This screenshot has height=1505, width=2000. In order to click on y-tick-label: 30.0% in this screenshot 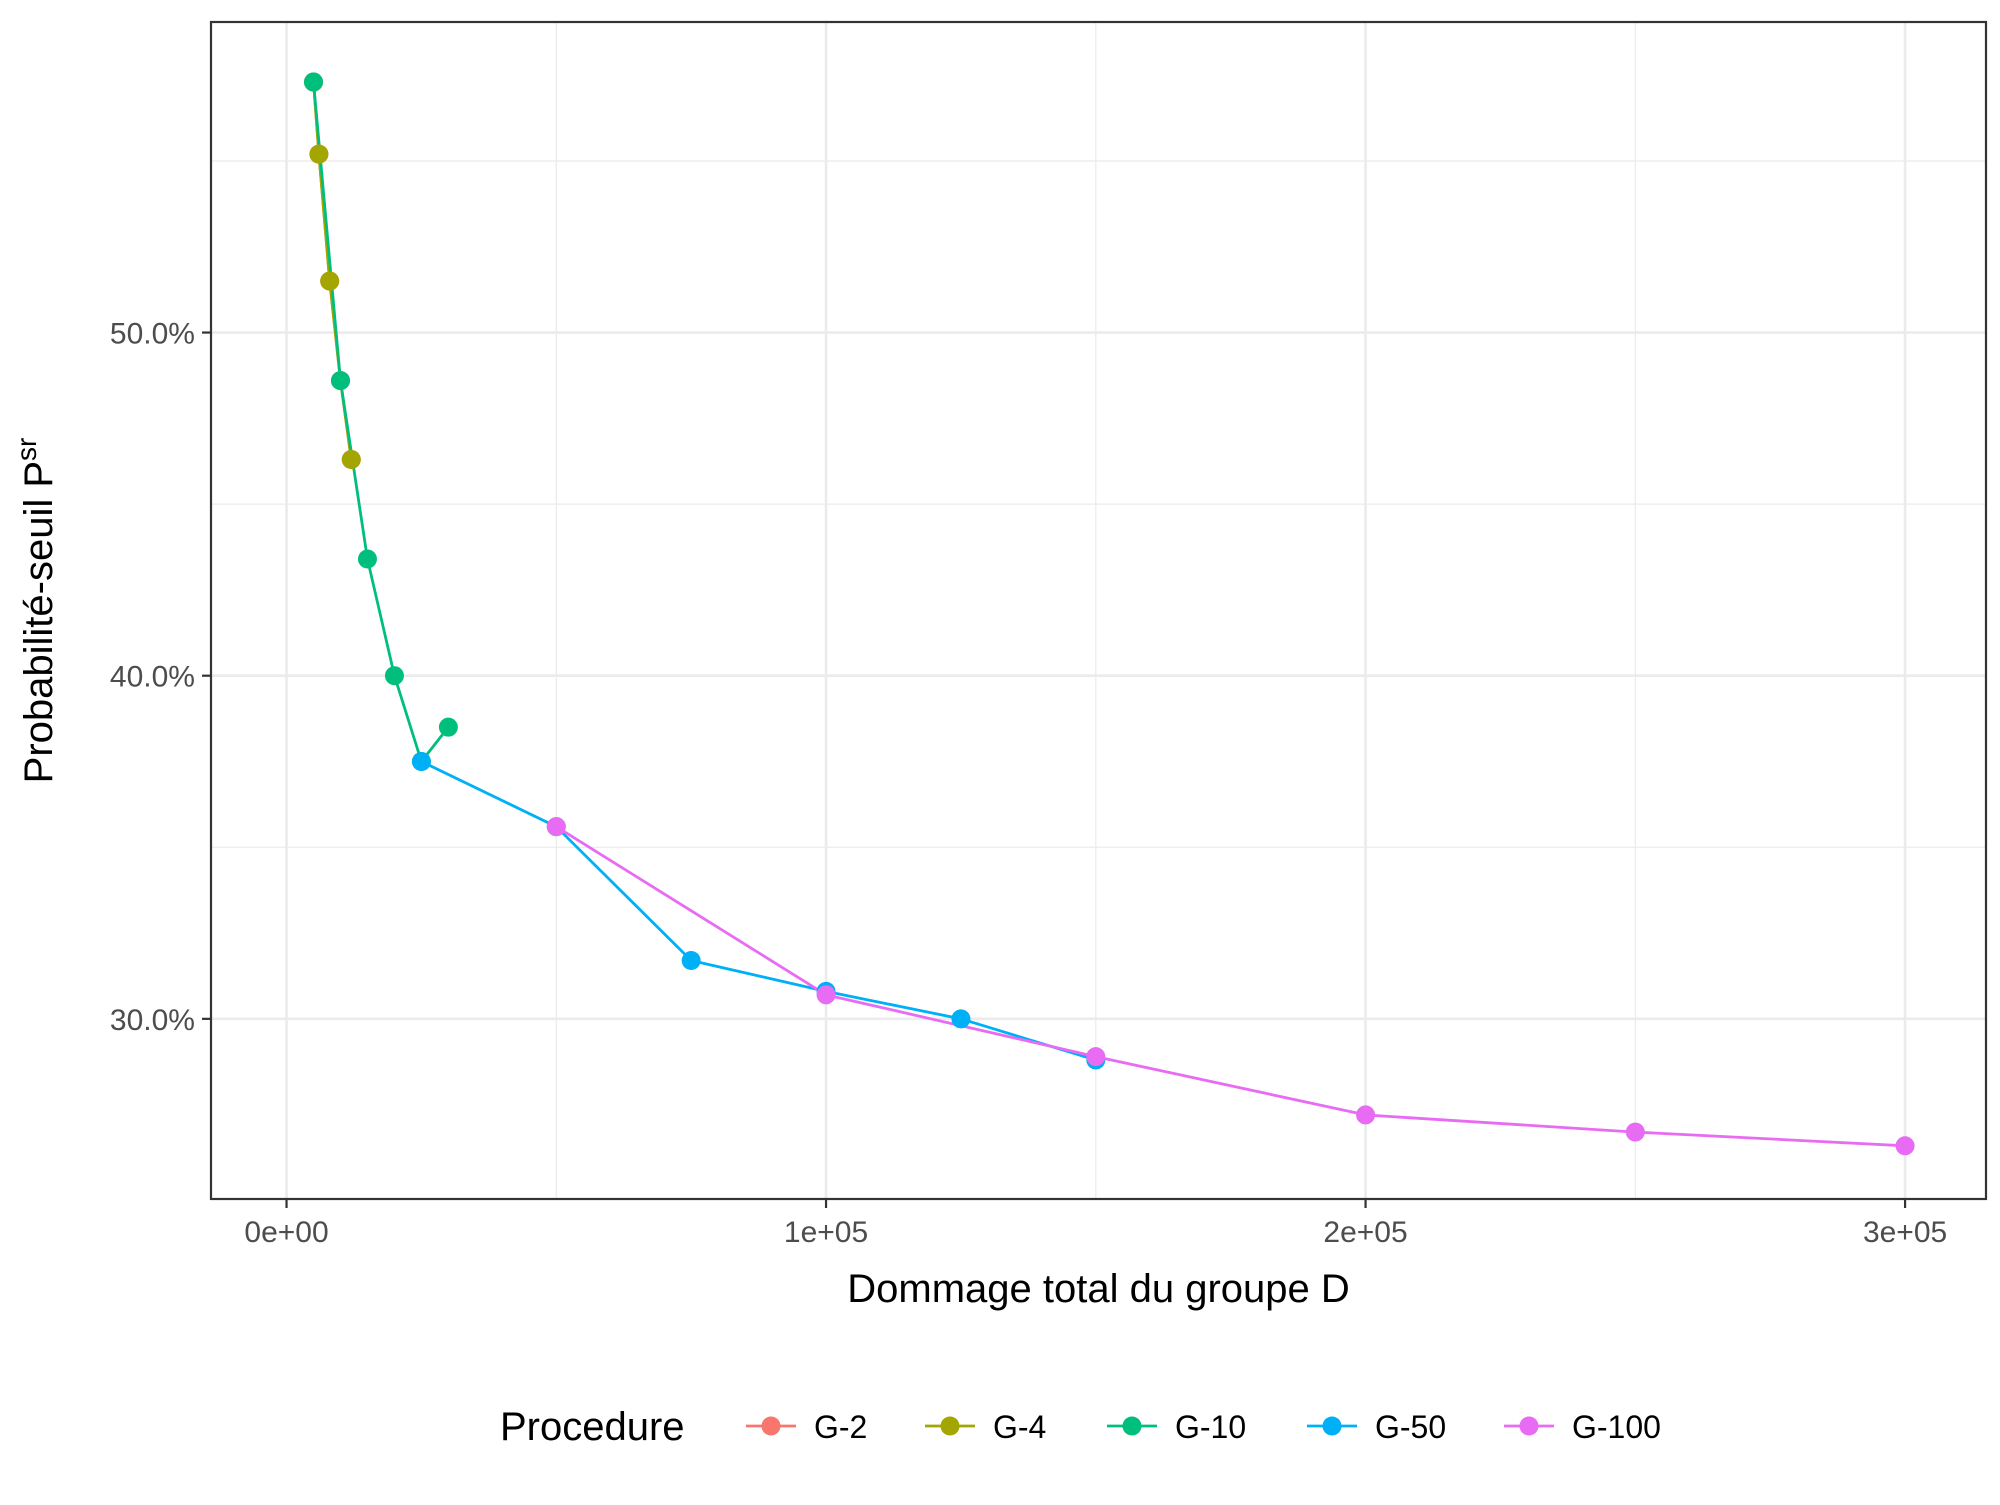, I will do `click(152, 1020)`.